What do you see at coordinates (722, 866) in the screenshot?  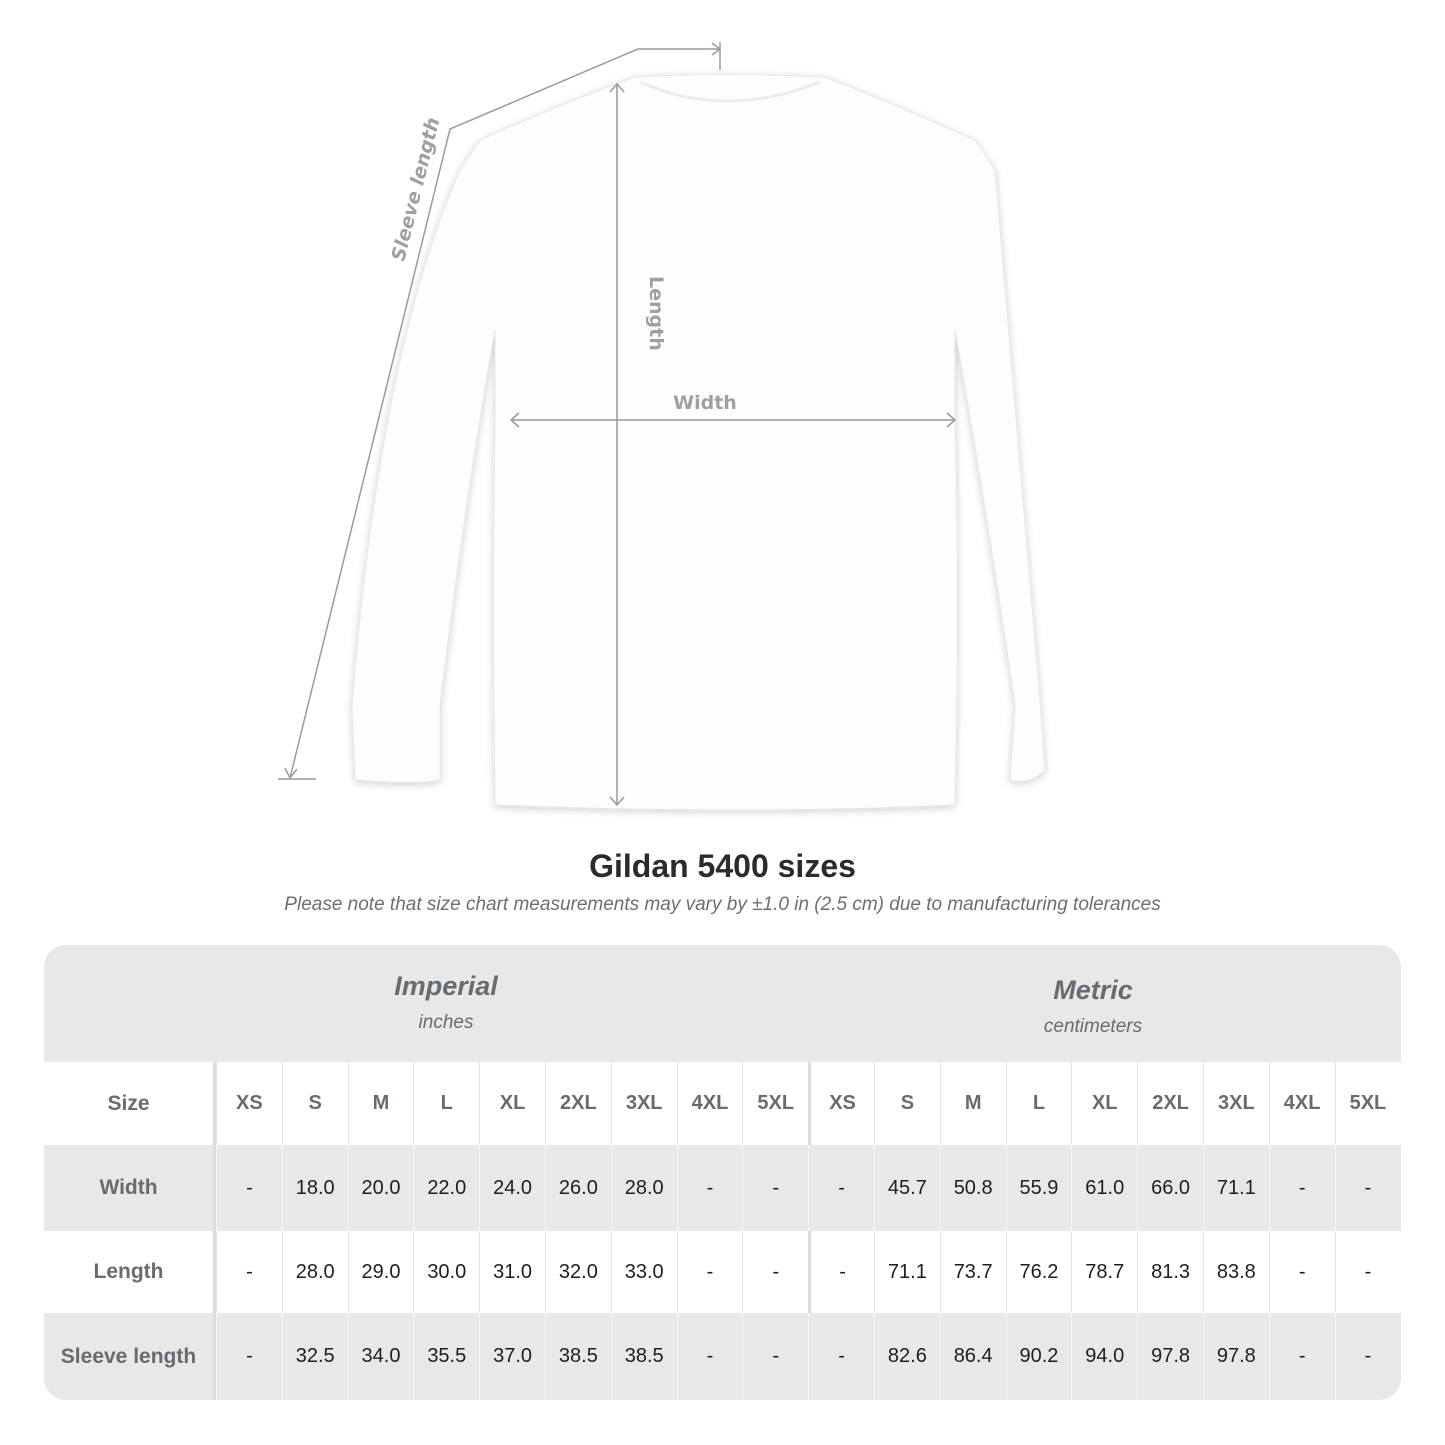 I see `page-title: Gildan 5400 sizes` at bounding box center [722, 866].